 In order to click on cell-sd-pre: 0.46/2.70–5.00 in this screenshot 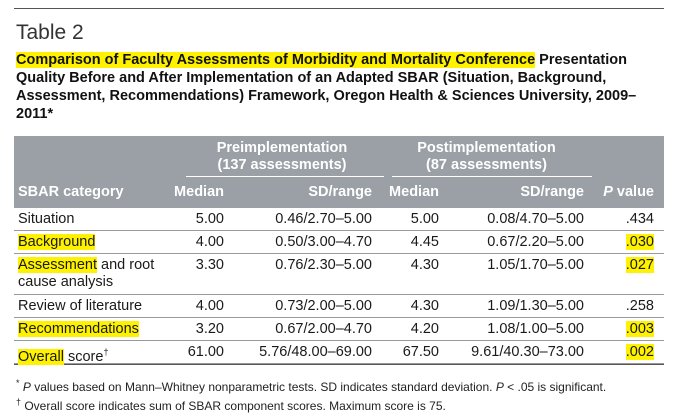, I will do `click(323, 219)`.